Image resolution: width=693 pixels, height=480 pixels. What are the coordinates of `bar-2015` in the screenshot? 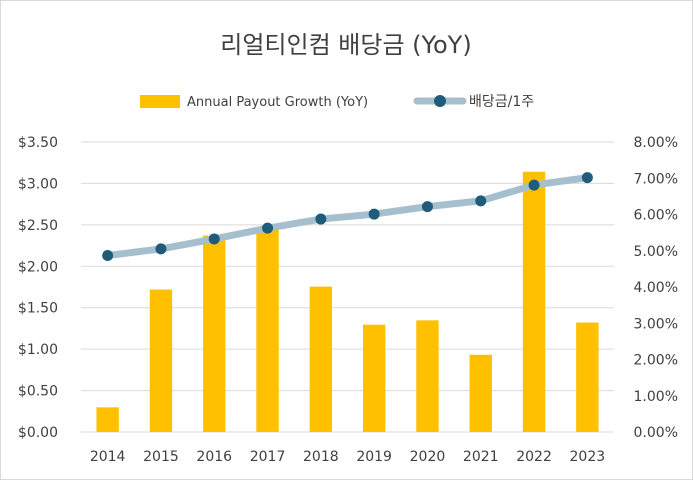 It's located at (161, 360).